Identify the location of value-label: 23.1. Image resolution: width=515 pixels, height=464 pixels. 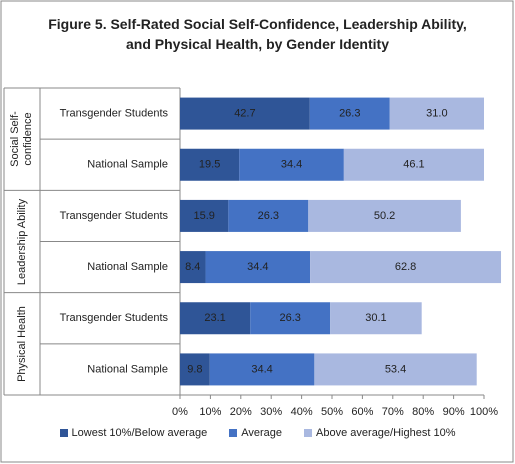
(214, 318).